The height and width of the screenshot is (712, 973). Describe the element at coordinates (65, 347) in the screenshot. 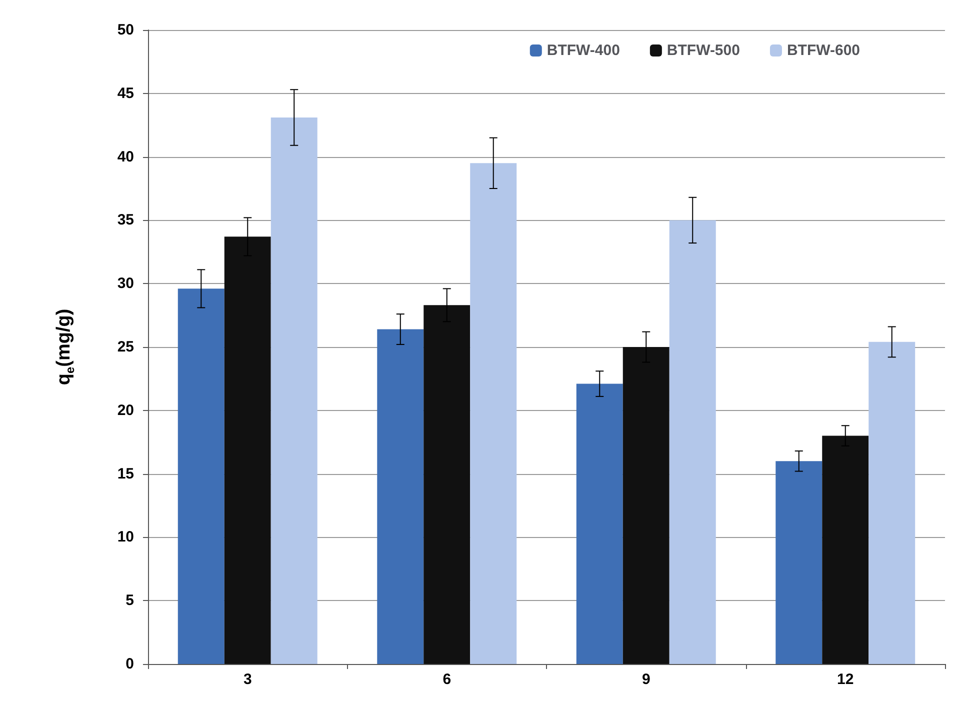

I see `y-axis-title: qe(mg/g)` at that location.